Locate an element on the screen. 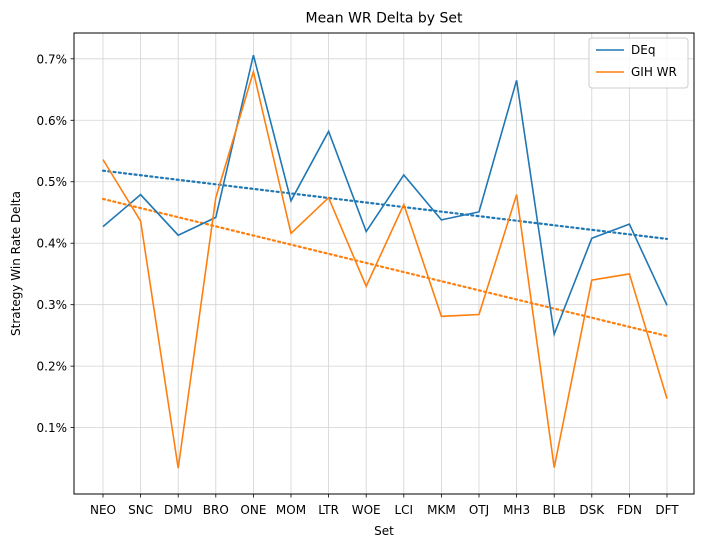 The width and height of the screenshot is (704, 547). x-tick-label: LTR is located at coordinates (328, 510).